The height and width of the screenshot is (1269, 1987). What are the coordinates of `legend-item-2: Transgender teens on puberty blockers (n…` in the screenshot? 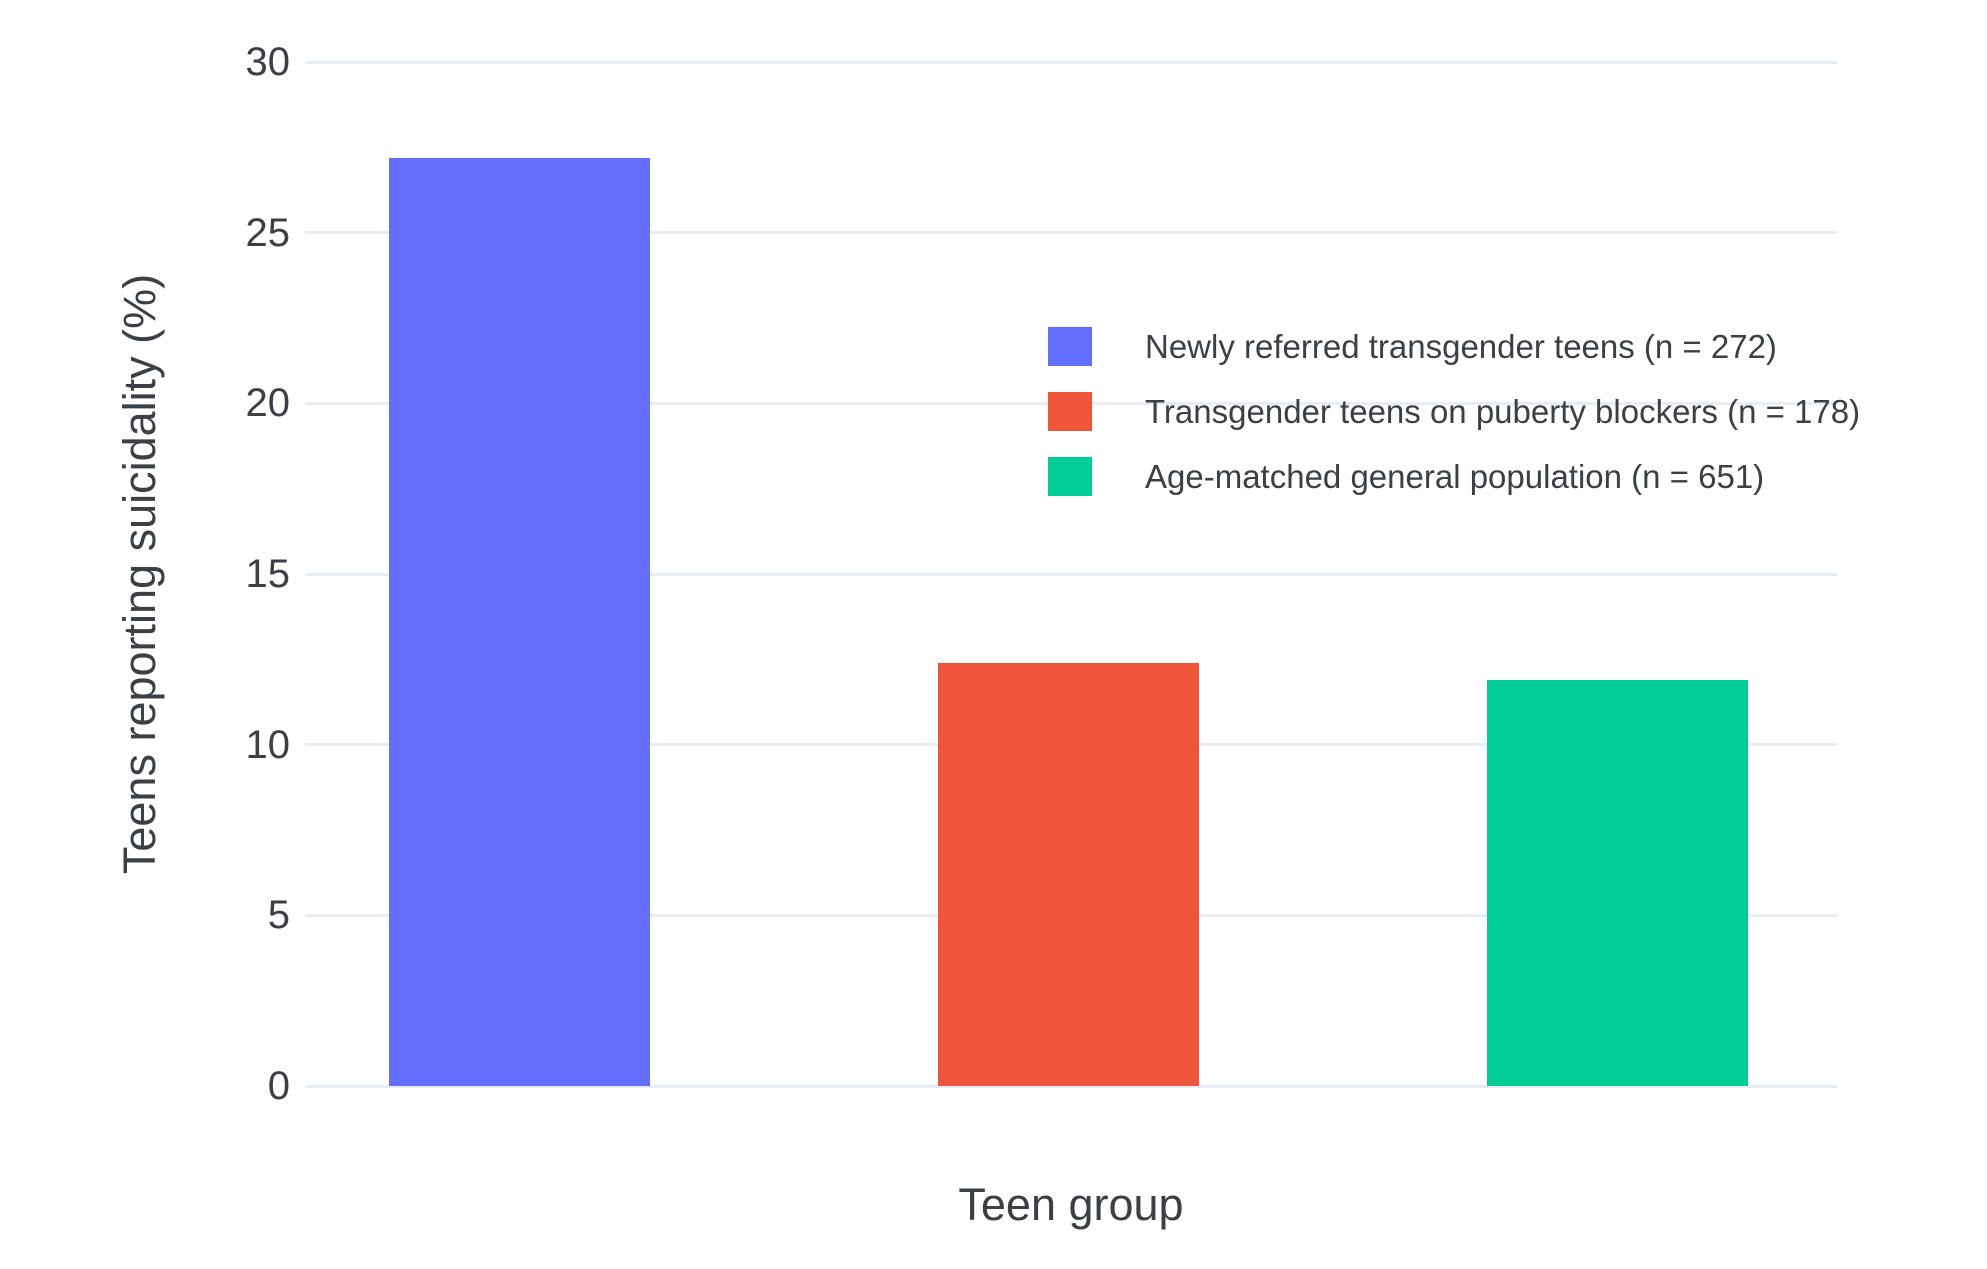 It's located at (1454, 411).